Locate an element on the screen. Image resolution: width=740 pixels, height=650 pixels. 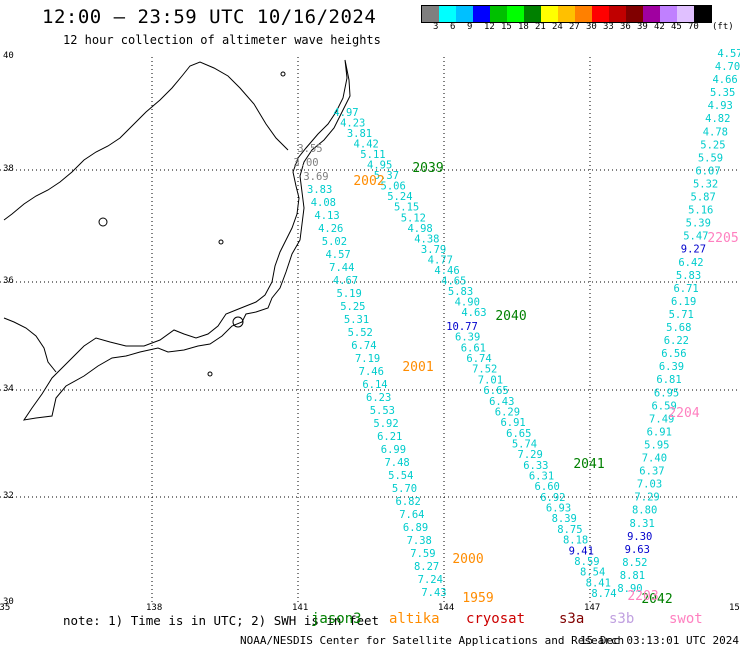
colorbar-tick-label: 6 is located at coordinates (453, 27).